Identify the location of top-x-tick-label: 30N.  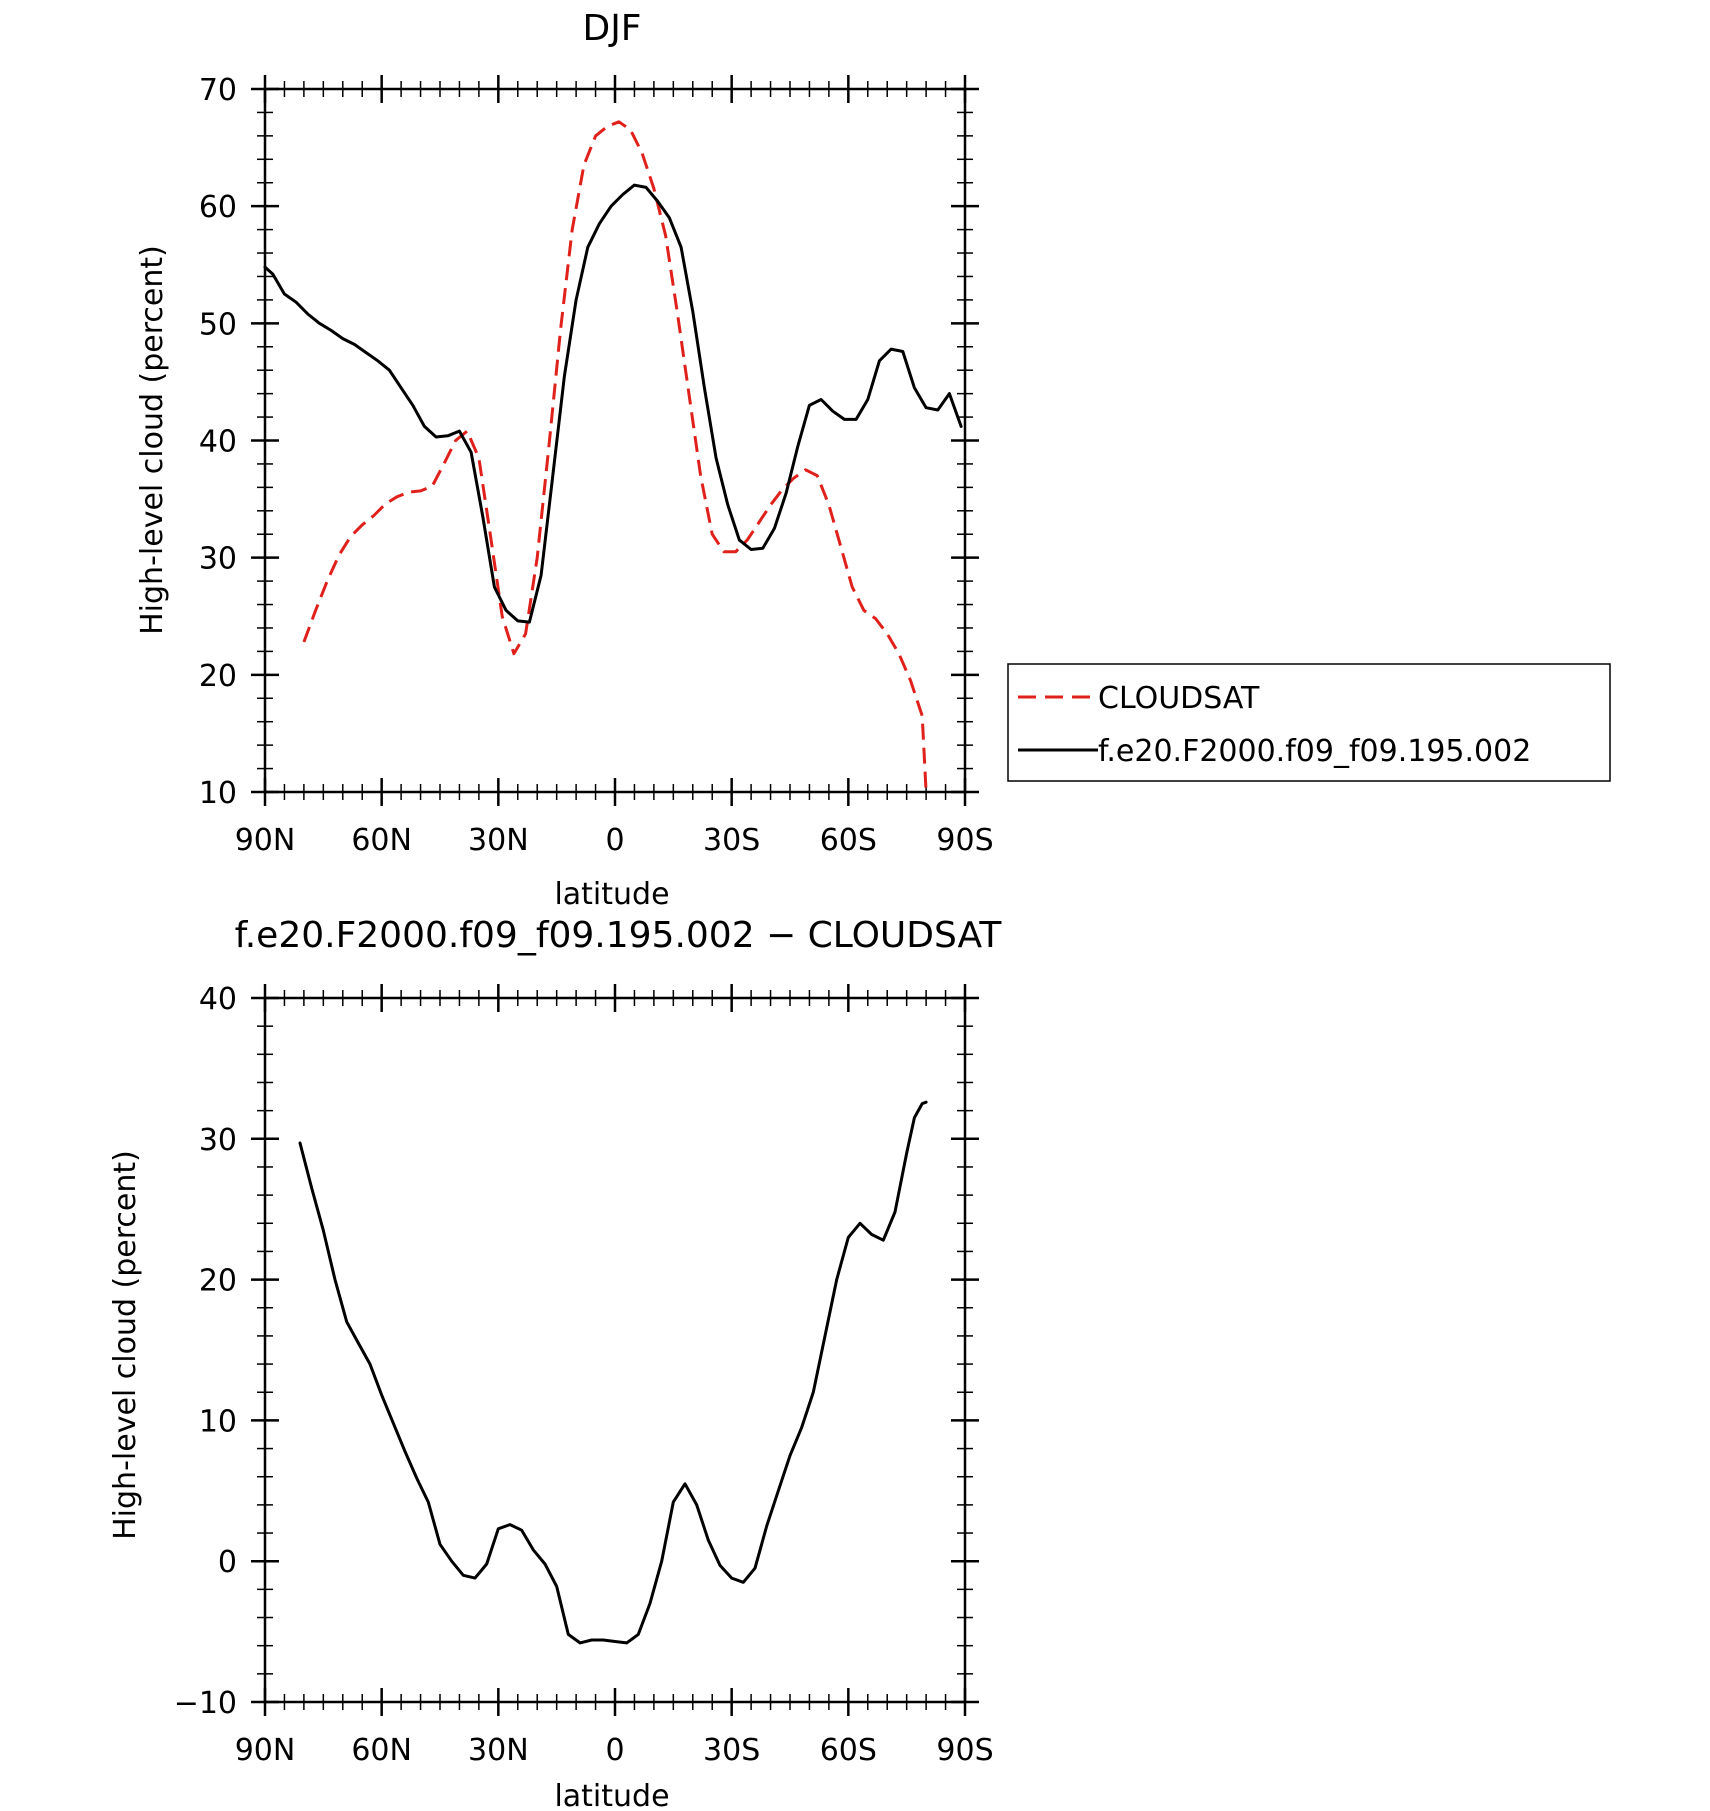
(498, 840).